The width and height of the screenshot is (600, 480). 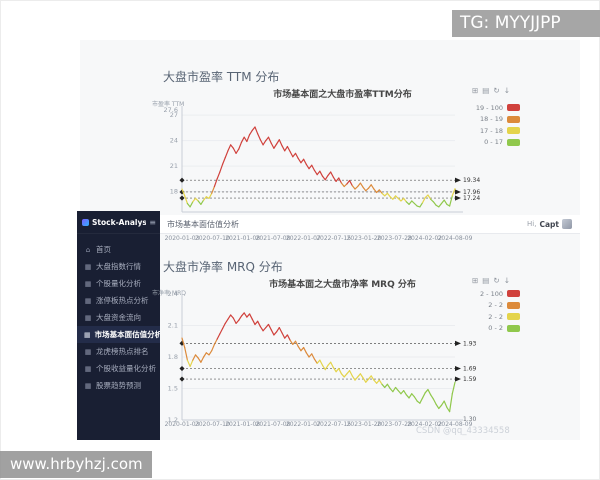 What do you see at coordinates (122, 351) in the screenshot?
I see `sidebar-item-label: 龙虎榜热点排名` at bounding box center [122, 351].